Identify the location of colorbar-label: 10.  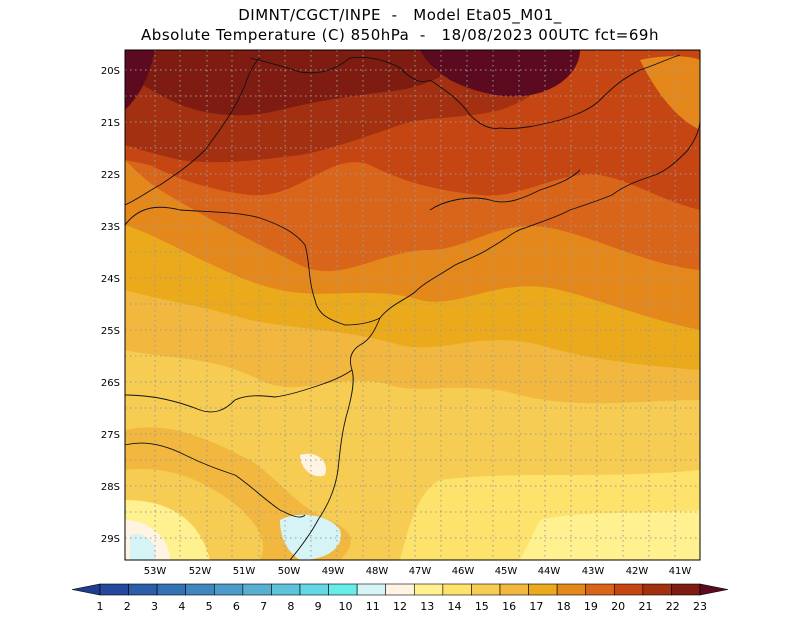
(345, 606).